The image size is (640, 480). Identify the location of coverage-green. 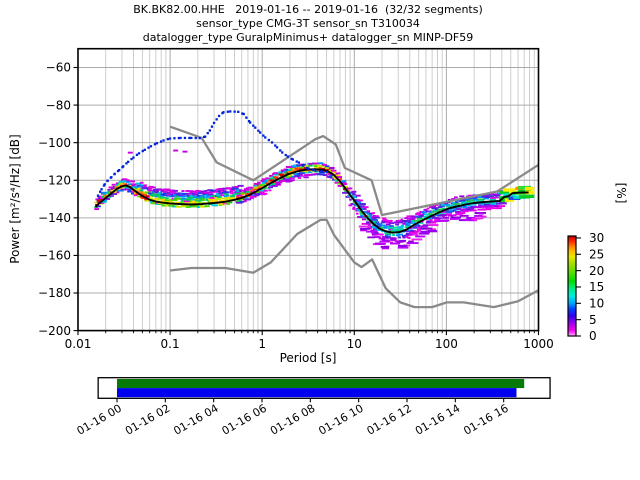
(321, 384).